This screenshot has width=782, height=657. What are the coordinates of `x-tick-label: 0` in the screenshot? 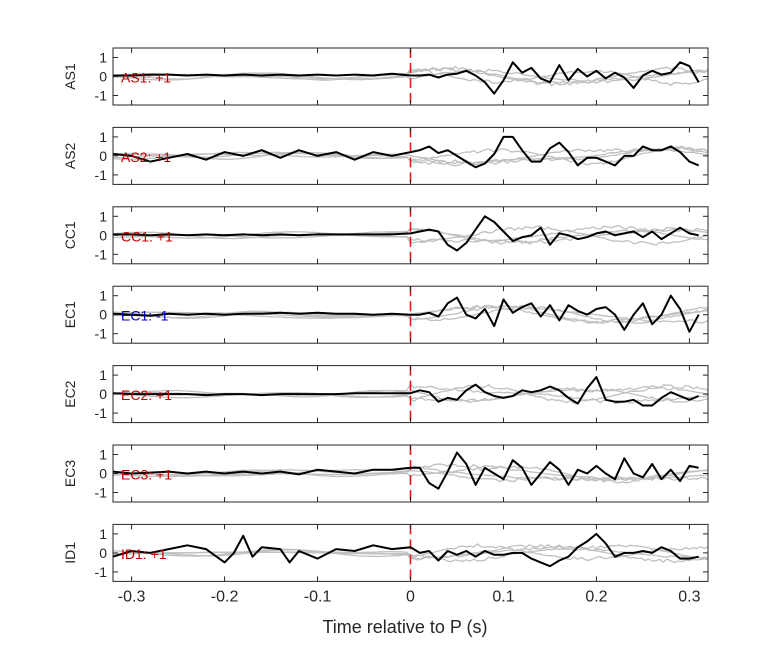 It's located at (410, 596).